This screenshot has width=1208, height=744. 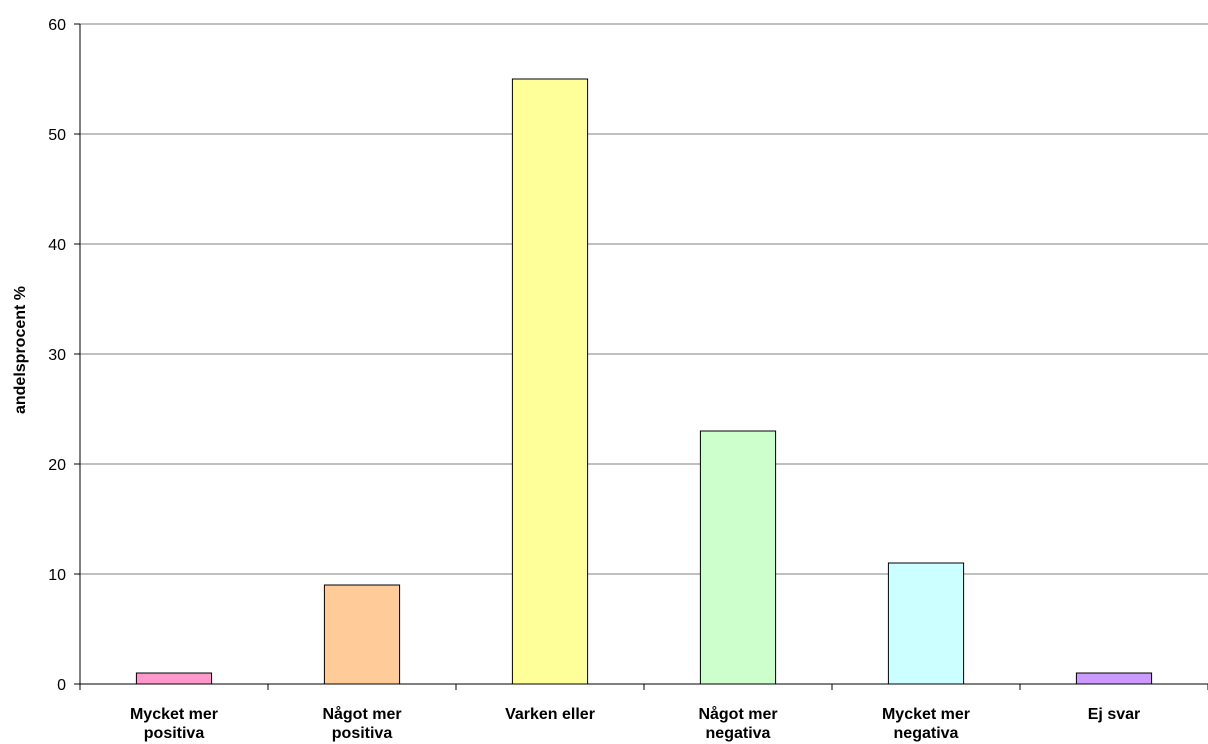 What do you see at coordinates (550, 714) in the screenshot?
I see `x-category-label: Varken eller` at bounding box center [550, 714].